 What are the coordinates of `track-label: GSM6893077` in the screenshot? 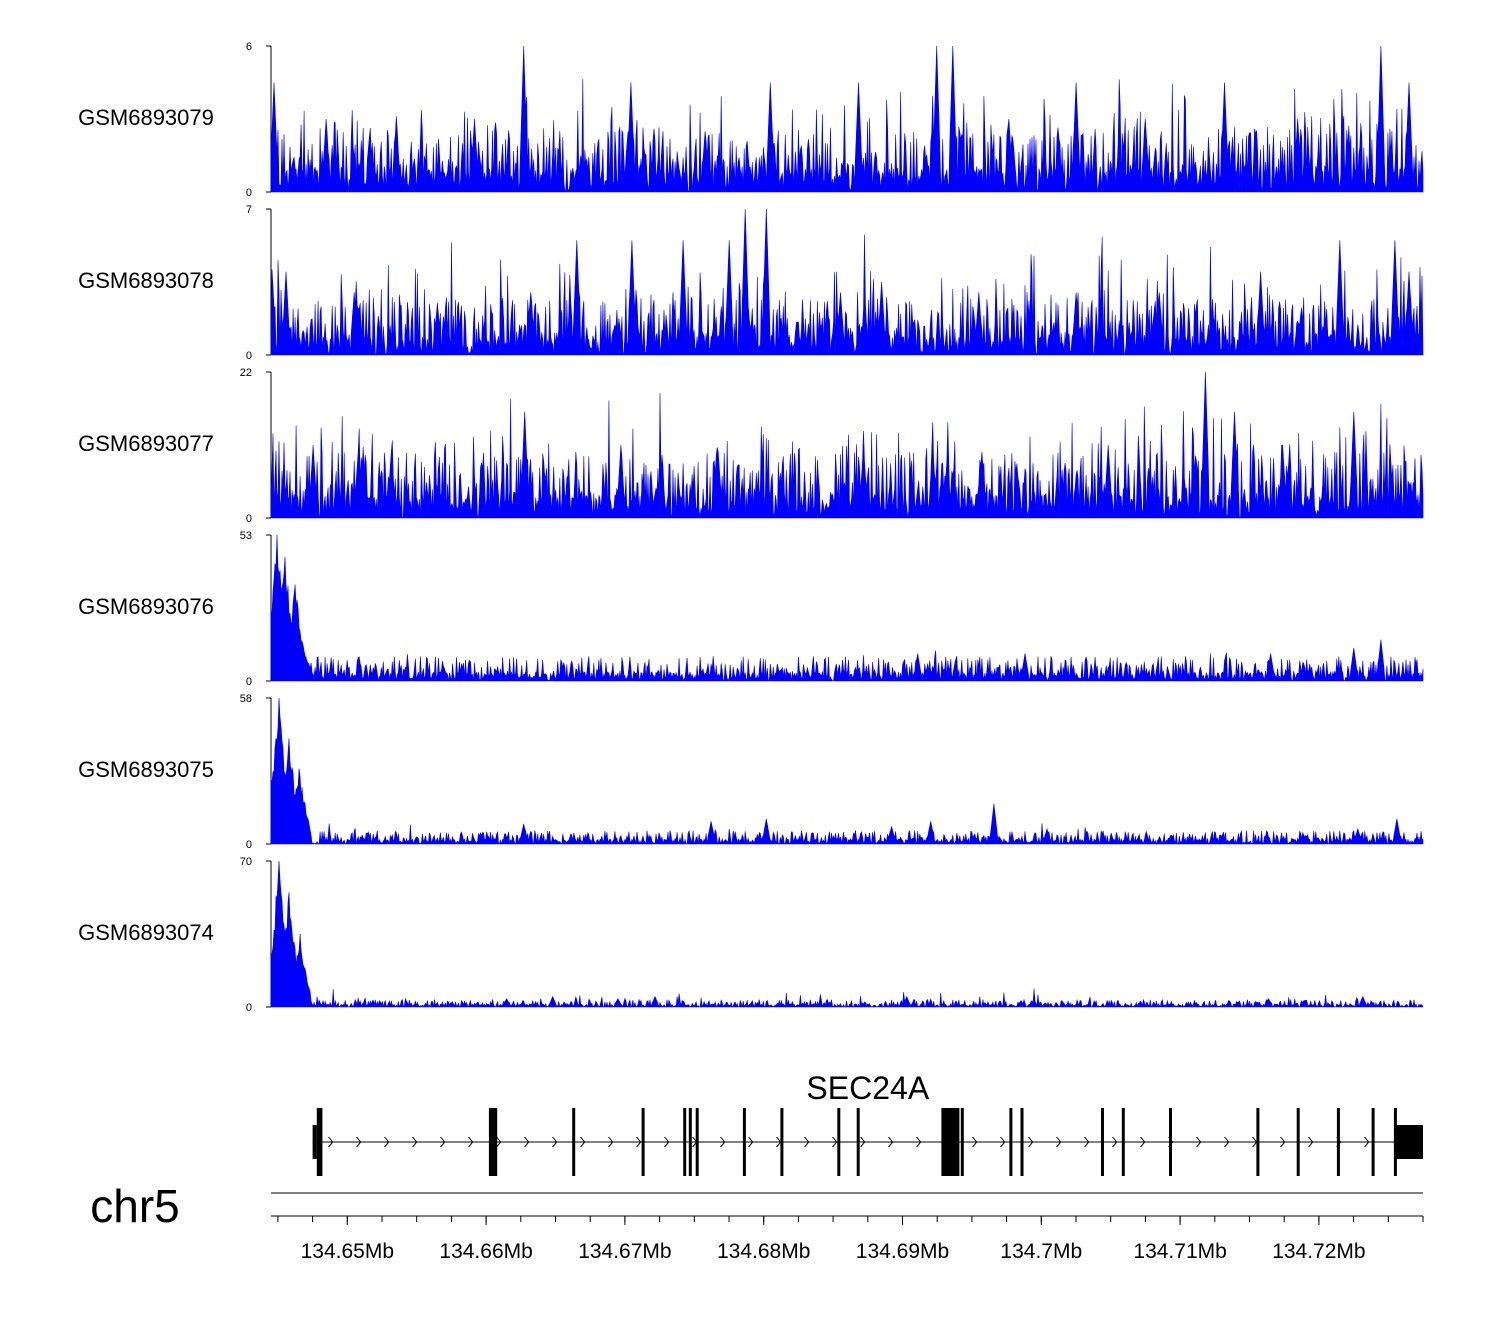 It's located at (146, 443).